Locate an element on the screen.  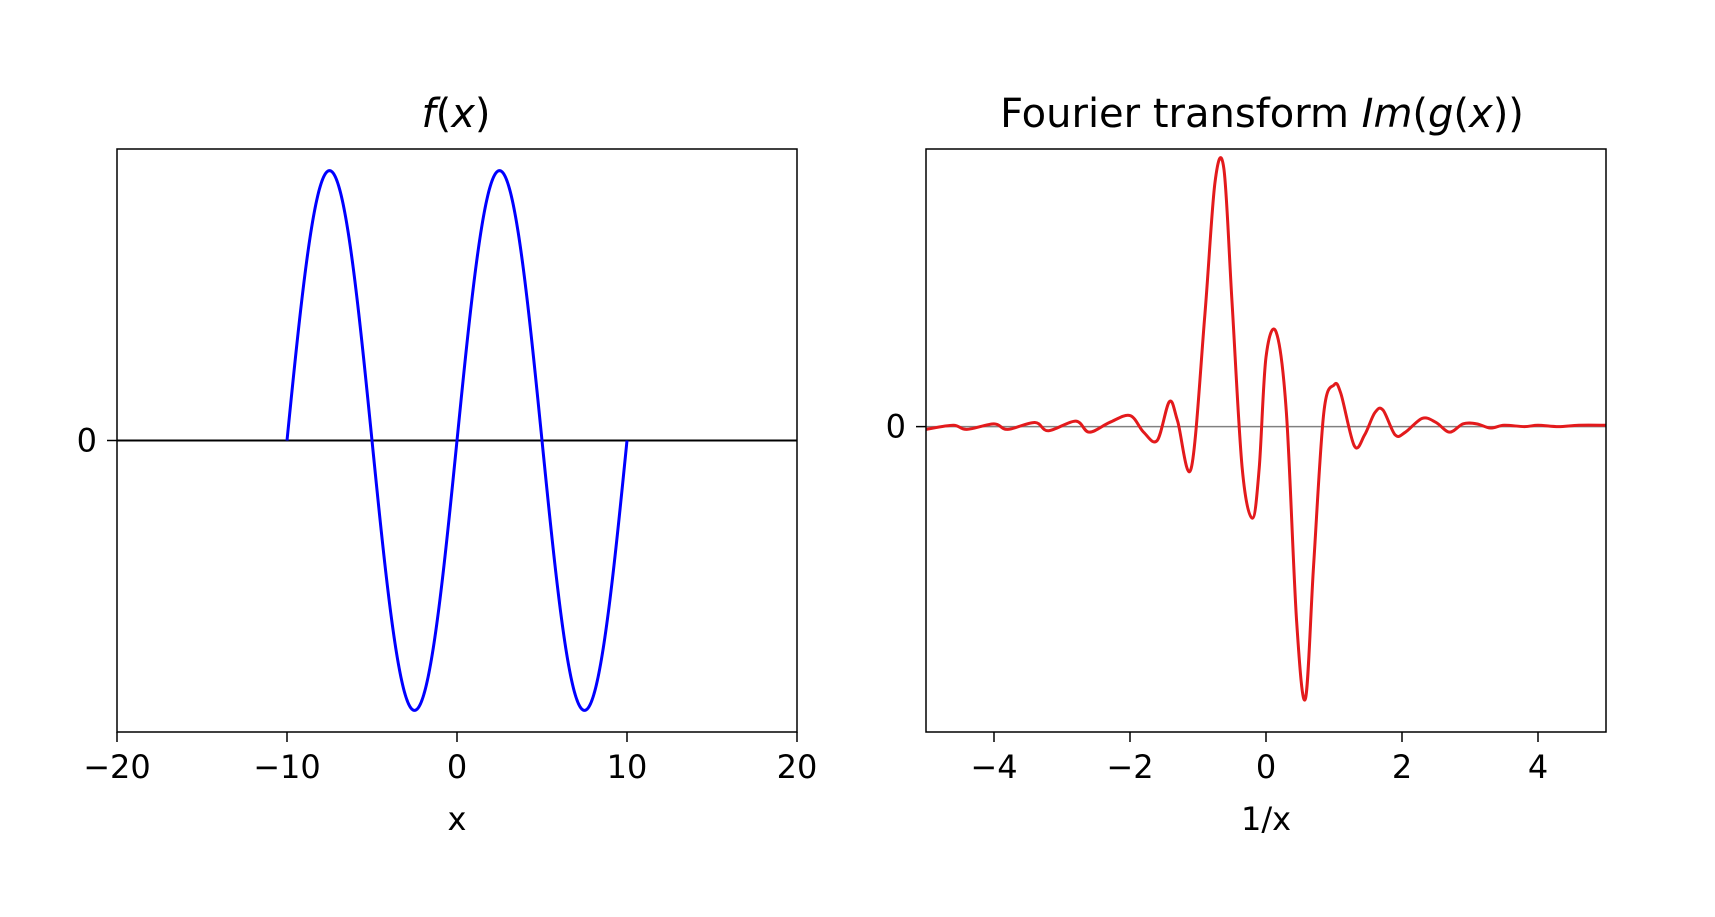
left-x-axis-label: x is located at coordinates (457, 819).